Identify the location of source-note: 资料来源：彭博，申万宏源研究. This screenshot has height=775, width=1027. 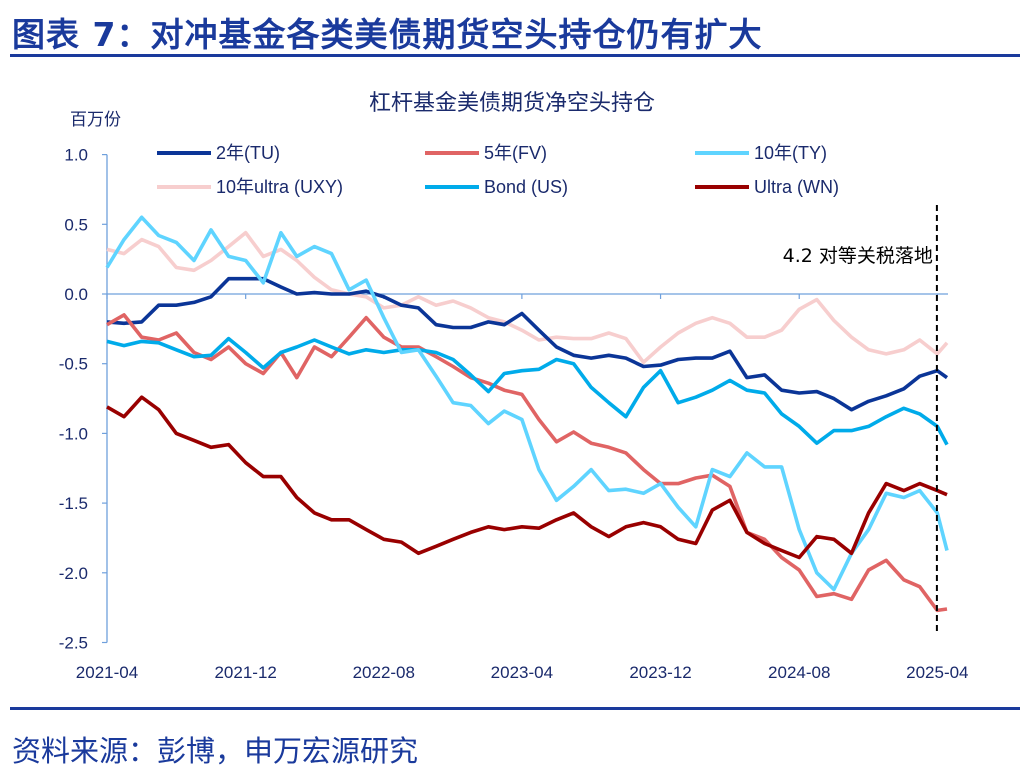
(215, 751).